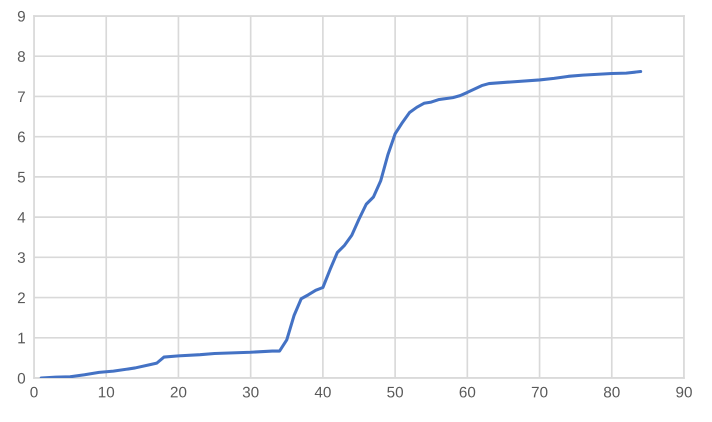 This screenshot has height=422, width=712. Describe the element at coordinates (22, 378) in the screenshot. I see `y-tick-label: 0` at that location.